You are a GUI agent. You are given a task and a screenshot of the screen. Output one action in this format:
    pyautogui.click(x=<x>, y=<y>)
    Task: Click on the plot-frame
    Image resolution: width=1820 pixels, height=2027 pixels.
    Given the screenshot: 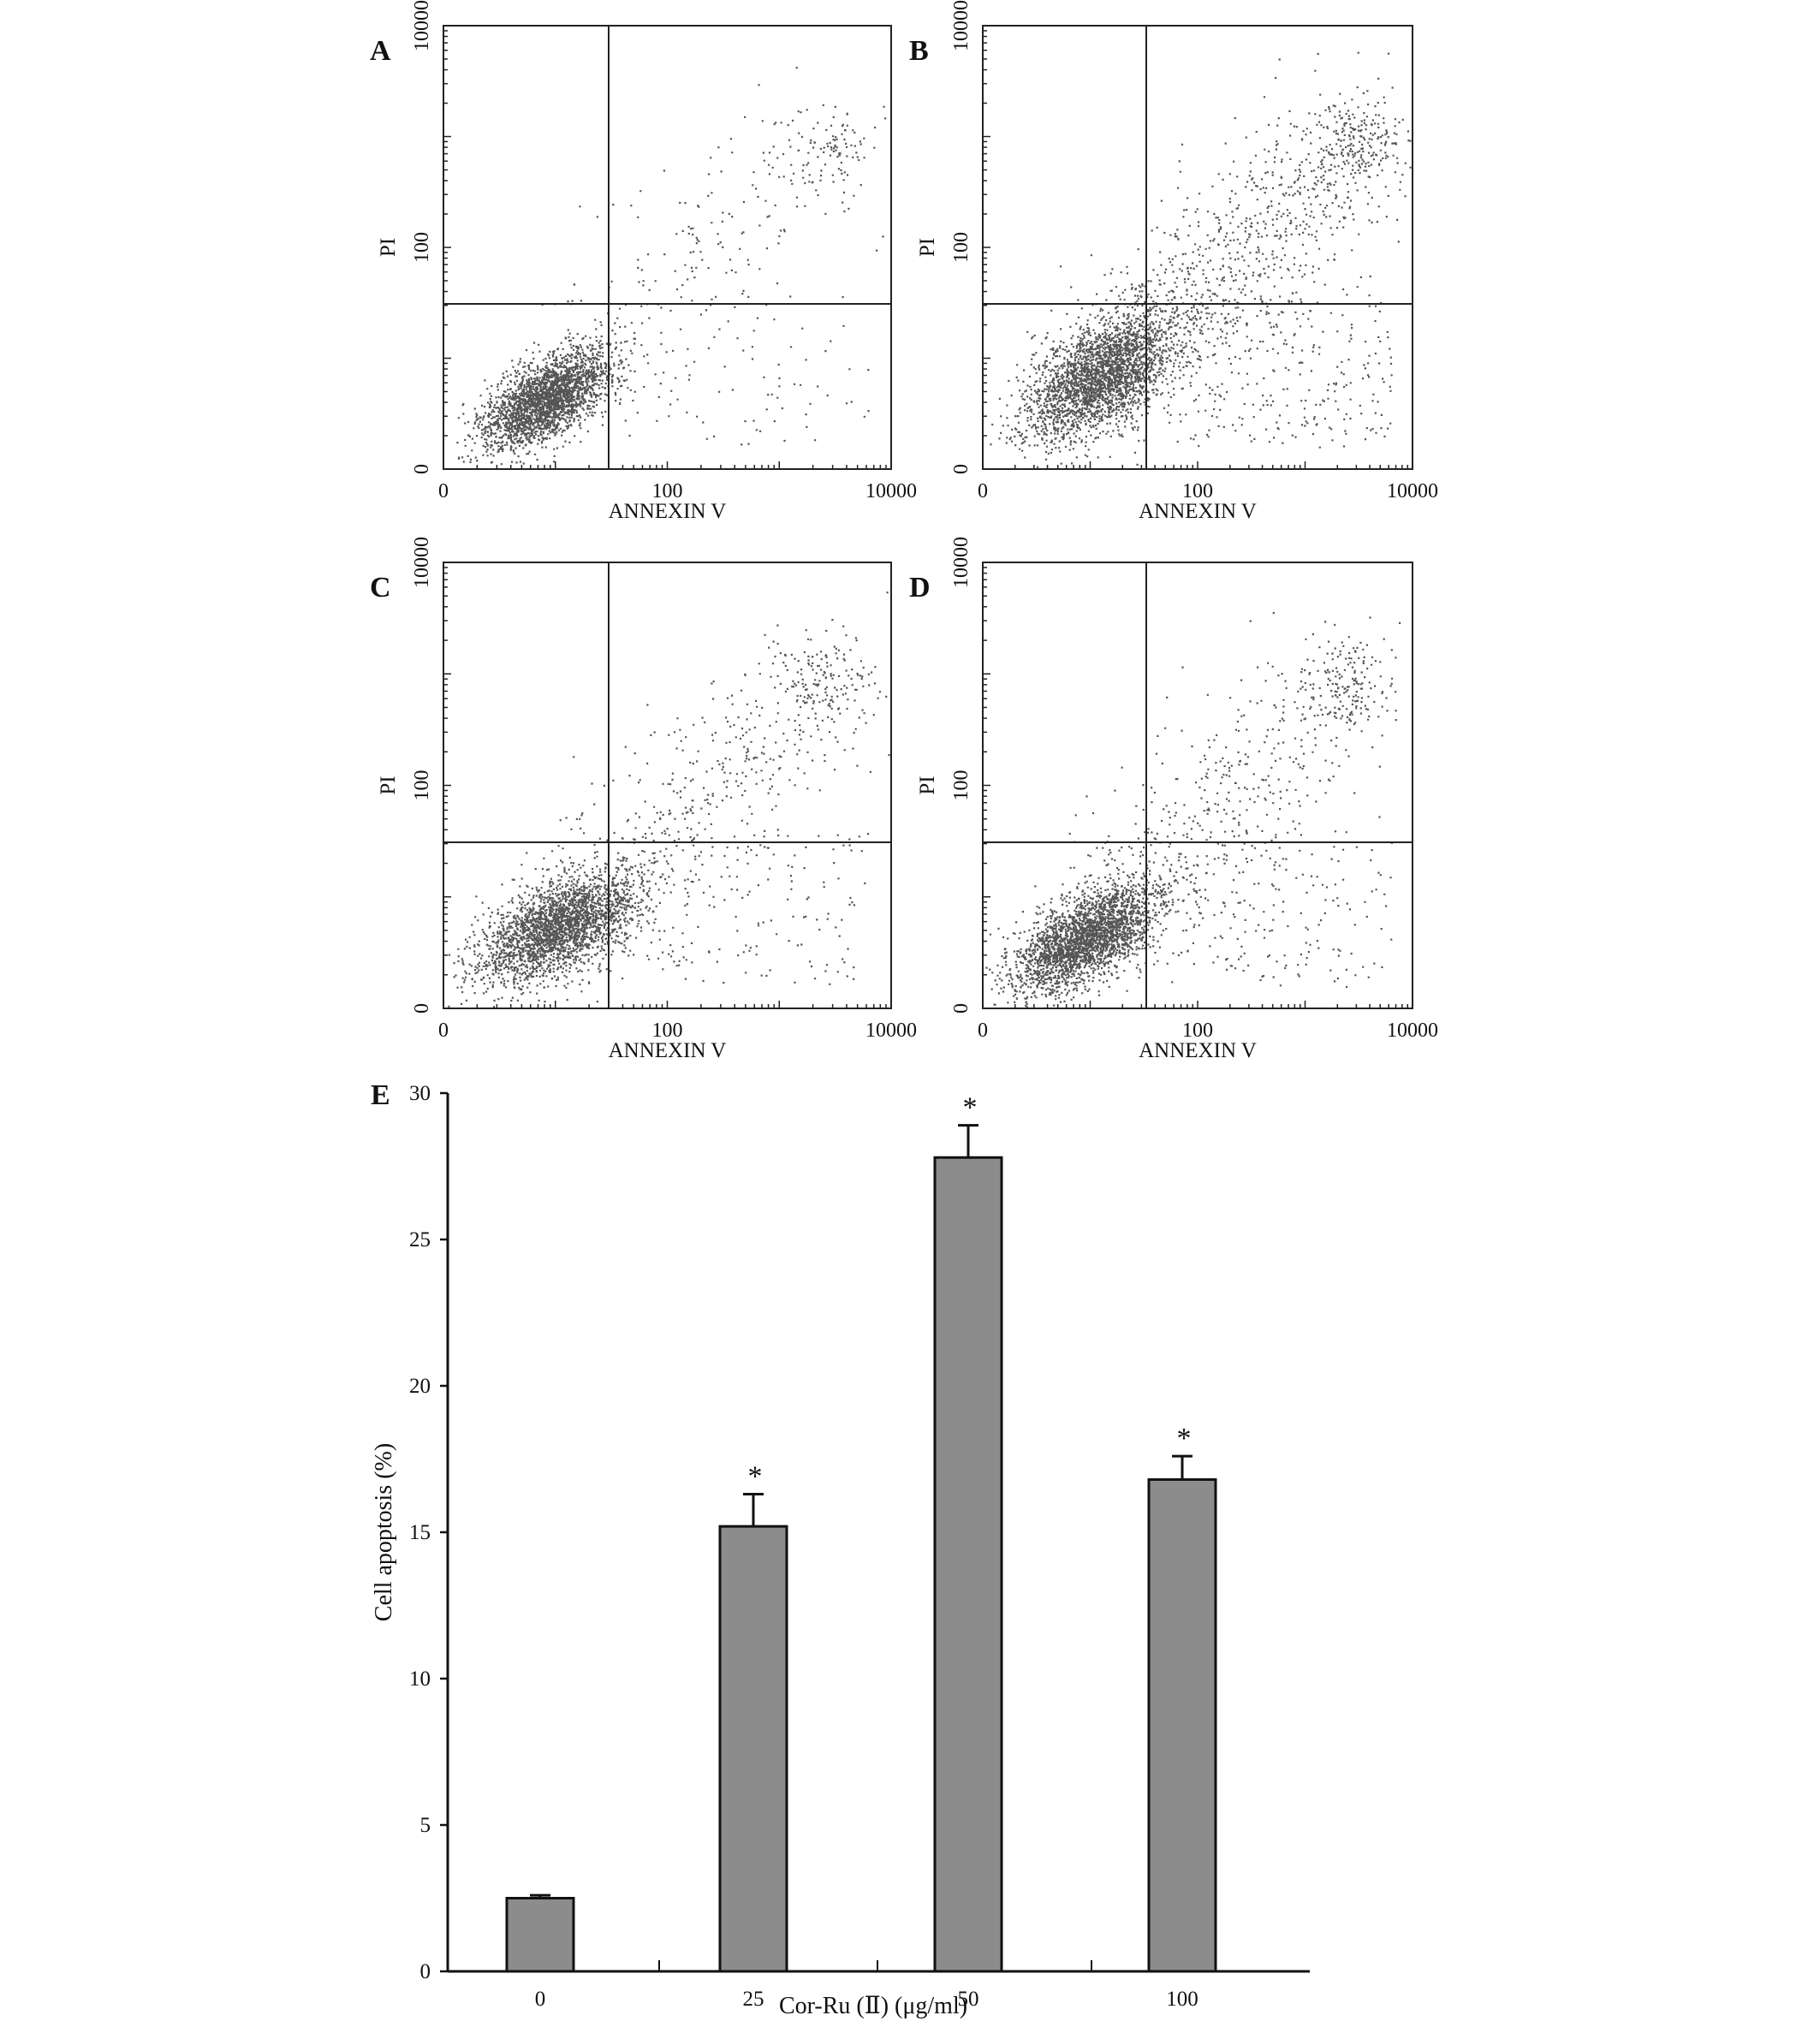 What is the action you would take?
    pyautogui.click(x=1197, y=247)
    